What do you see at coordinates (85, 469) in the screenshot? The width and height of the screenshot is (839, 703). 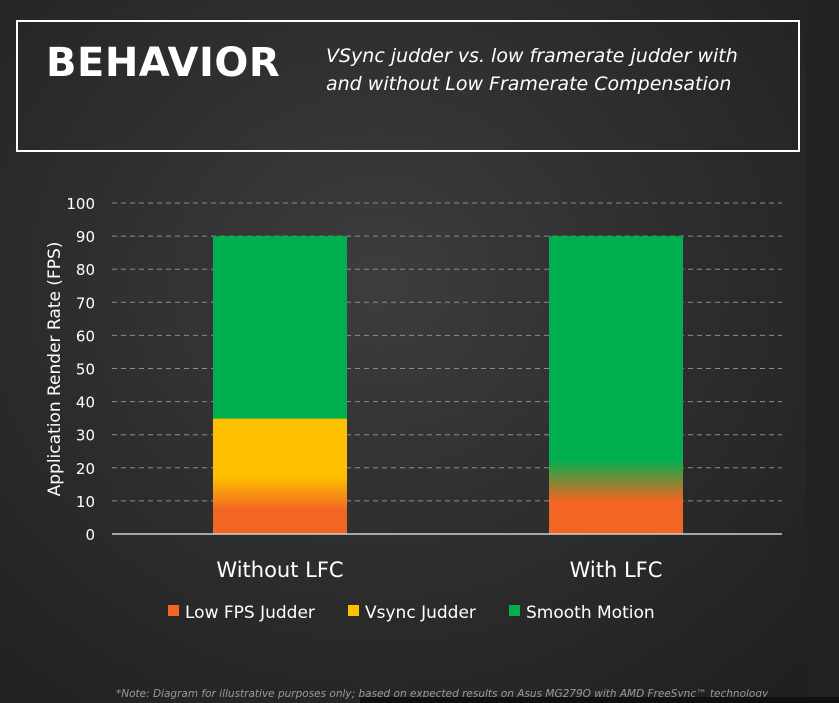 I see `y-tick-label: 20` at bounding box center [85, 469].